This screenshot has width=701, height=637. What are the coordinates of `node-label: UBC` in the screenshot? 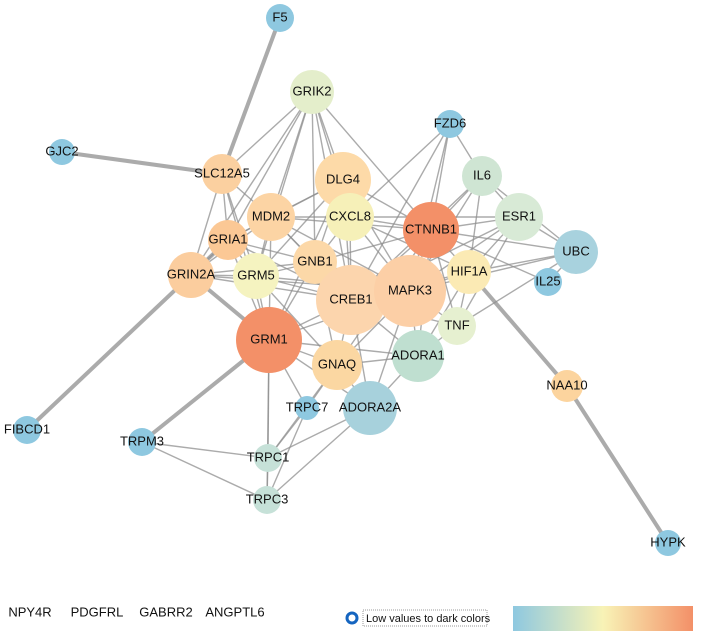 It's located at (575, 250).